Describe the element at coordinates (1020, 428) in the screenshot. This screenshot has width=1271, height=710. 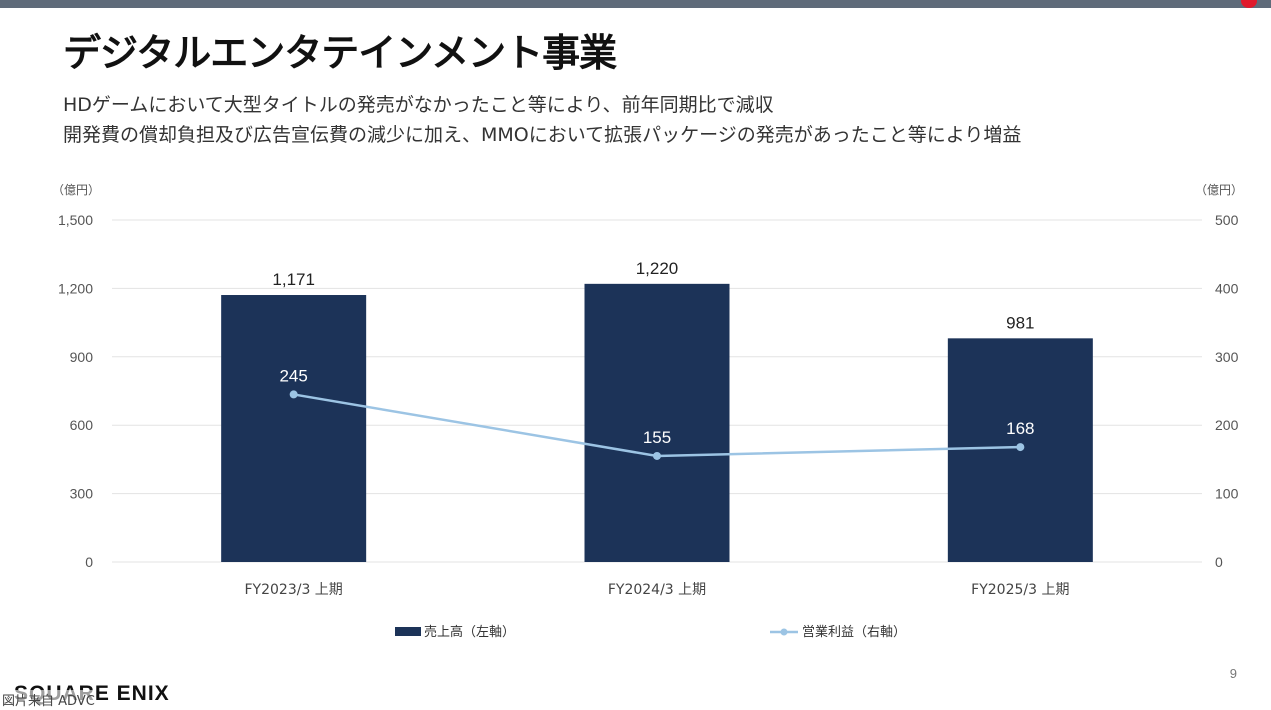
I see `profit-point-label: 168` at that location.